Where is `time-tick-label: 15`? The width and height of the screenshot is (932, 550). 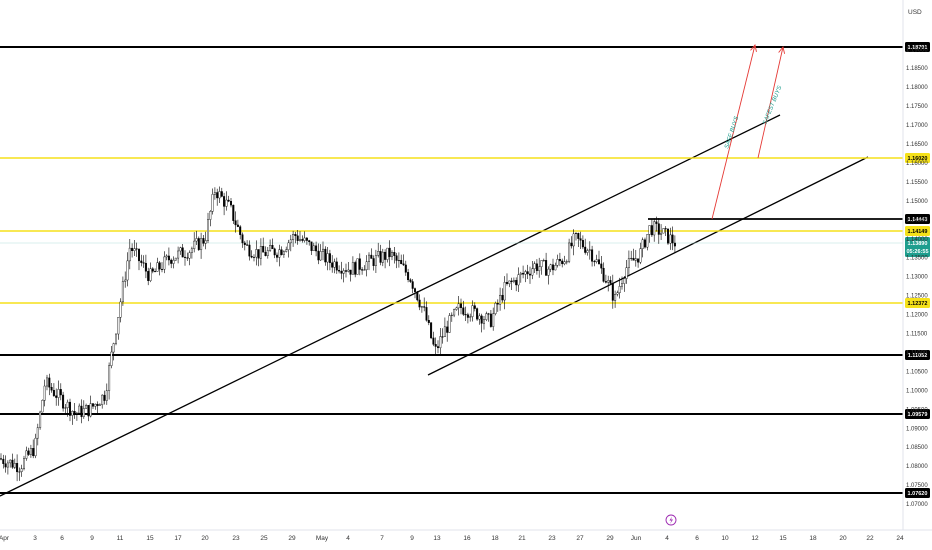 time-tick-label: 15 is located at coordinates (150, 538).